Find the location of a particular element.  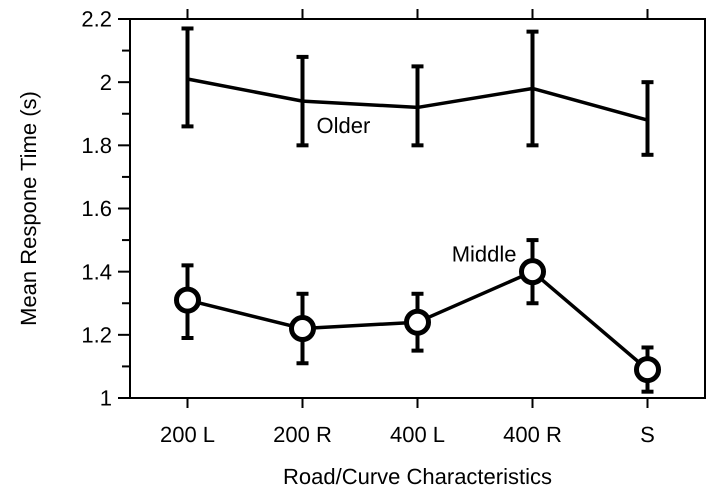

x-axis-title: Road/Curve Characteristics is located at coordinates (417, 476).